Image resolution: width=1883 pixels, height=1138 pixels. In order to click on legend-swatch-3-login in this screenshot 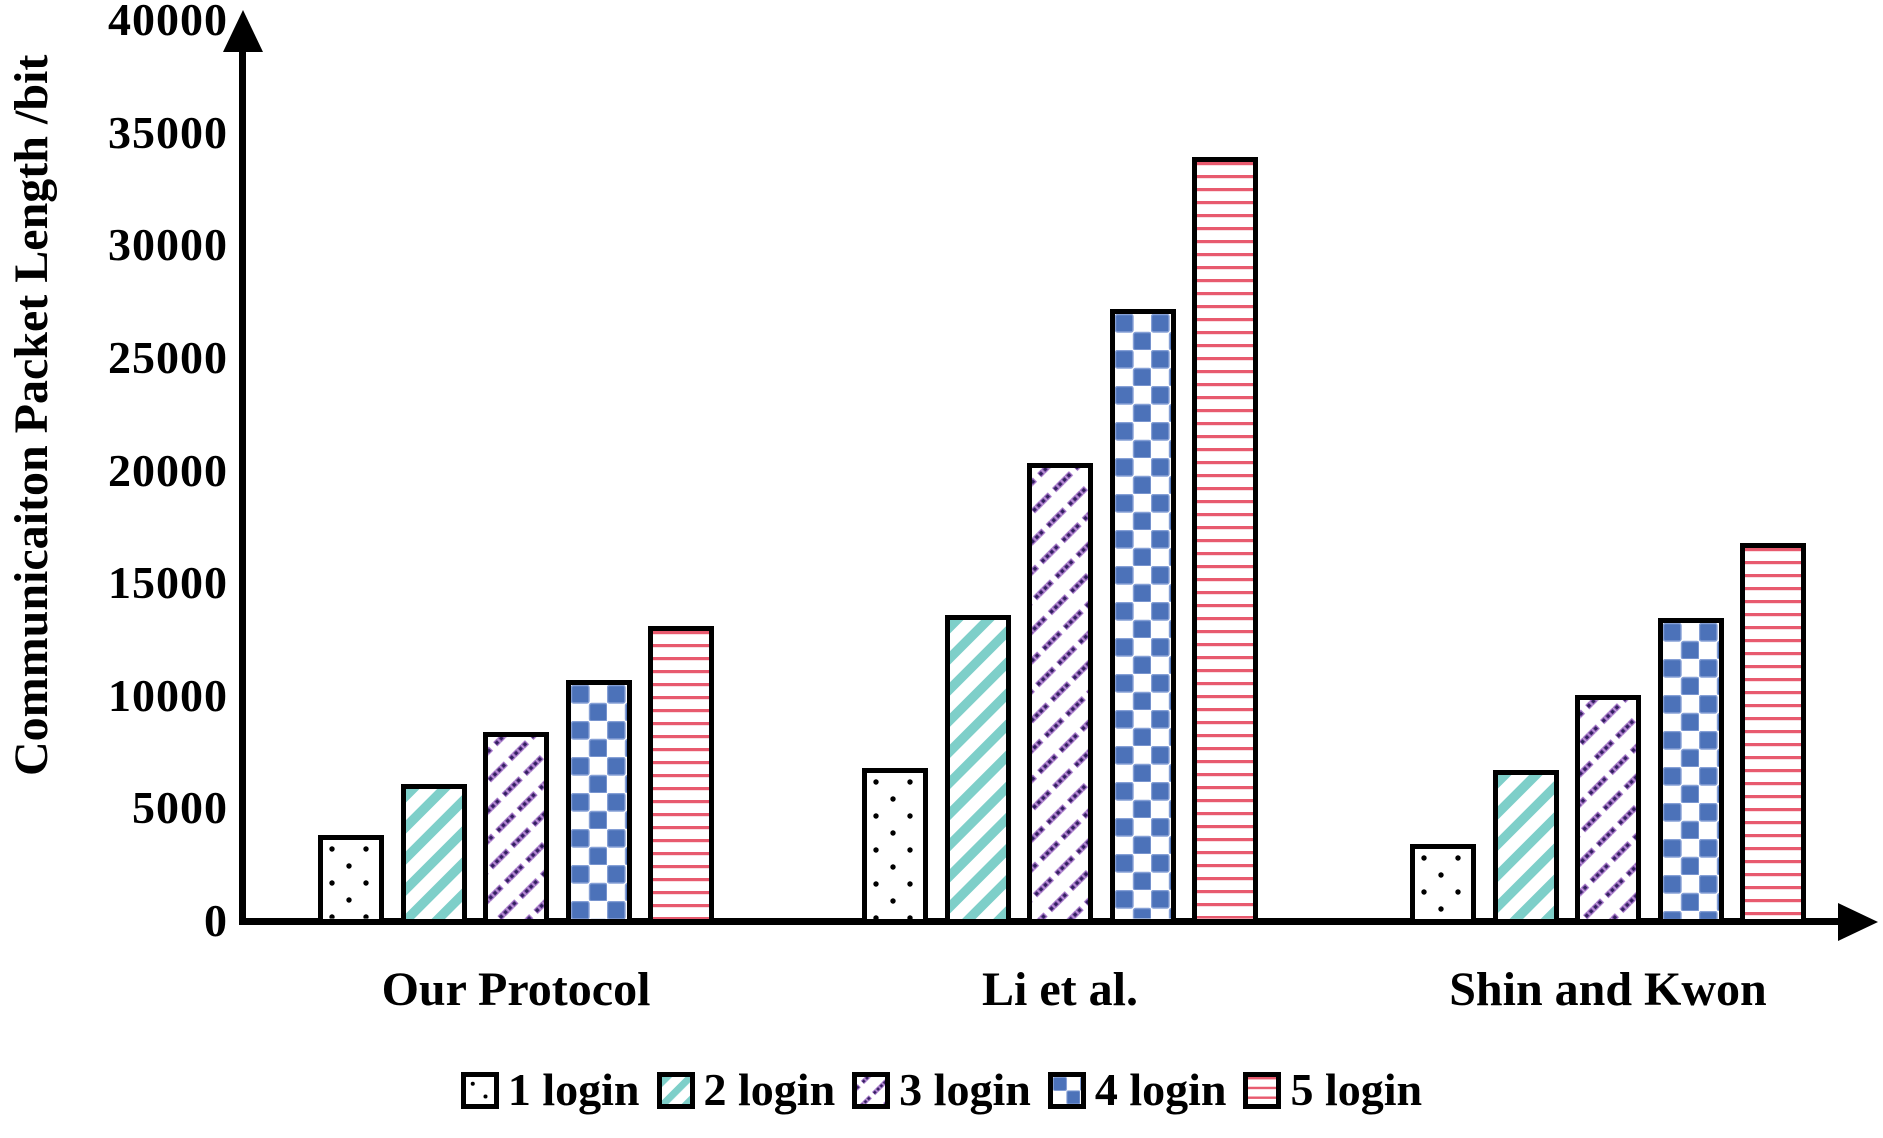, I will do `click(871, 1090)`.